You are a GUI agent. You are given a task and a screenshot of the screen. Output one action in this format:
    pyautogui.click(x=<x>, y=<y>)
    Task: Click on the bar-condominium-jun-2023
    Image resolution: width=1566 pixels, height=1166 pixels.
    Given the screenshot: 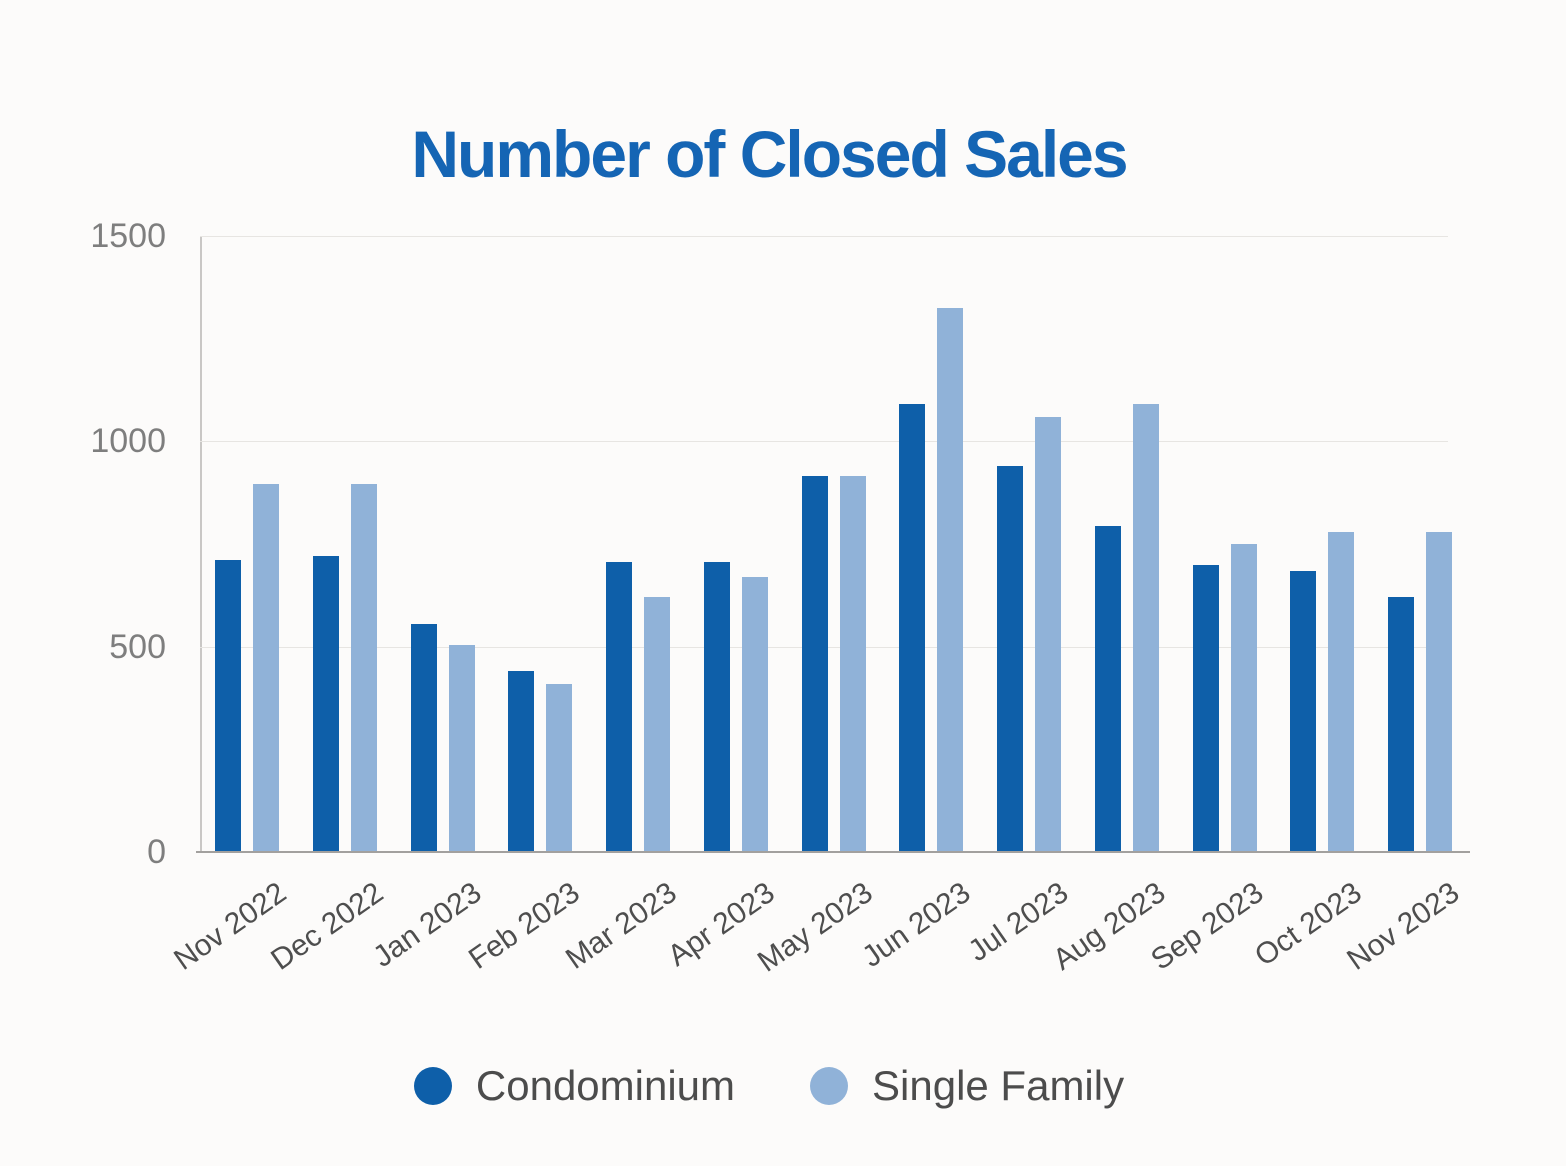 What is the action you would take?
    pyautogui.click(x=912, y=628)
    